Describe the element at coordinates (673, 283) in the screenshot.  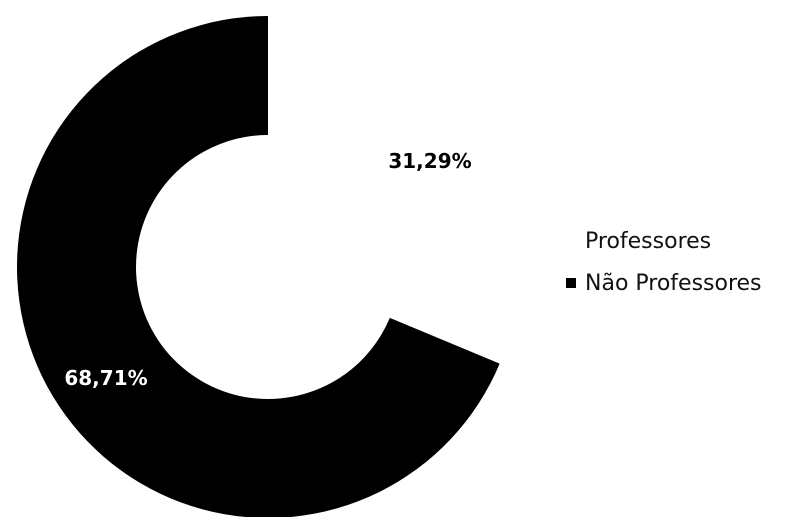
I see `legend-label: Não Professores` at that location.